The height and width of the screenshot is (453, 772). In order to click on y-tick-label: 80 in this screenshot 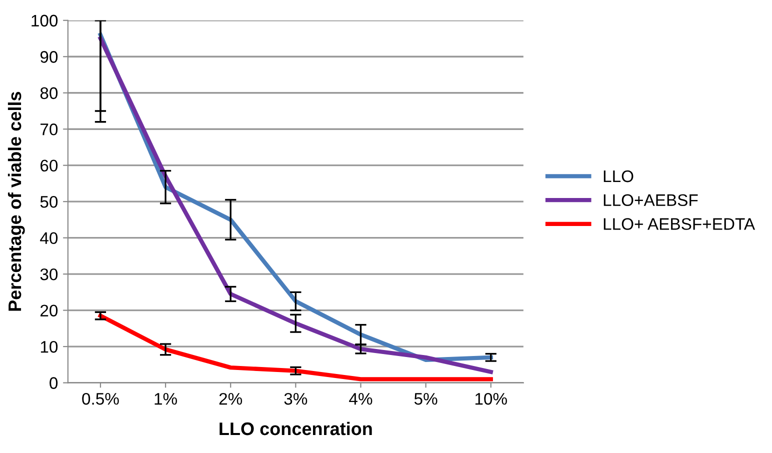, I will do `click(49, 93)`.